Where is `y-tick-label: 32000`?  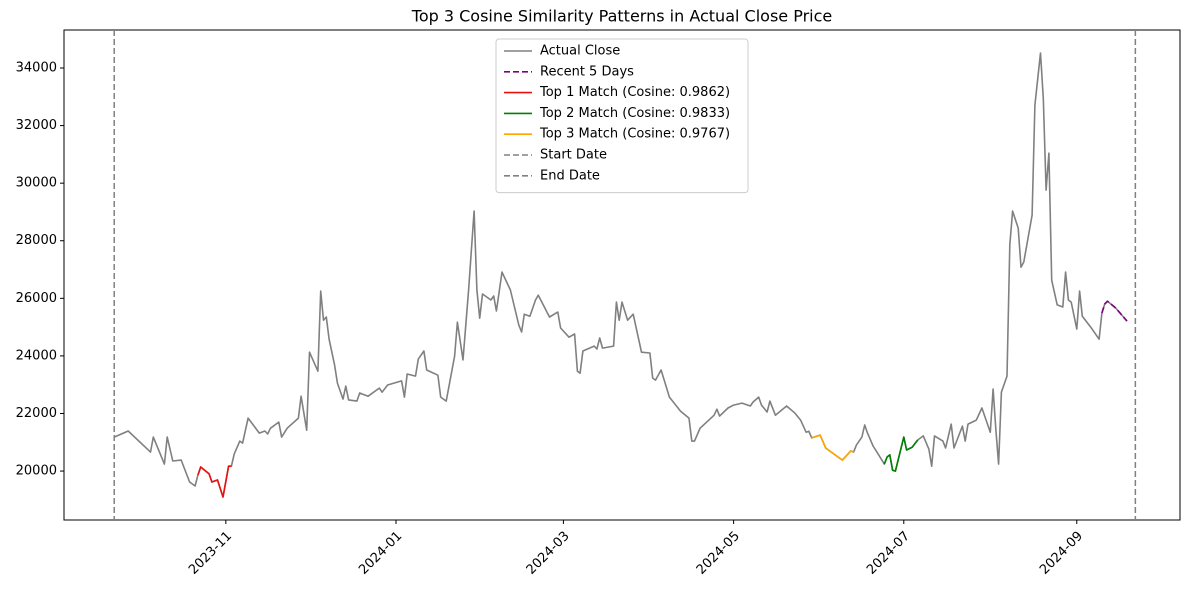 y-tick-label: 32000 is located at coordinates (36, 125).